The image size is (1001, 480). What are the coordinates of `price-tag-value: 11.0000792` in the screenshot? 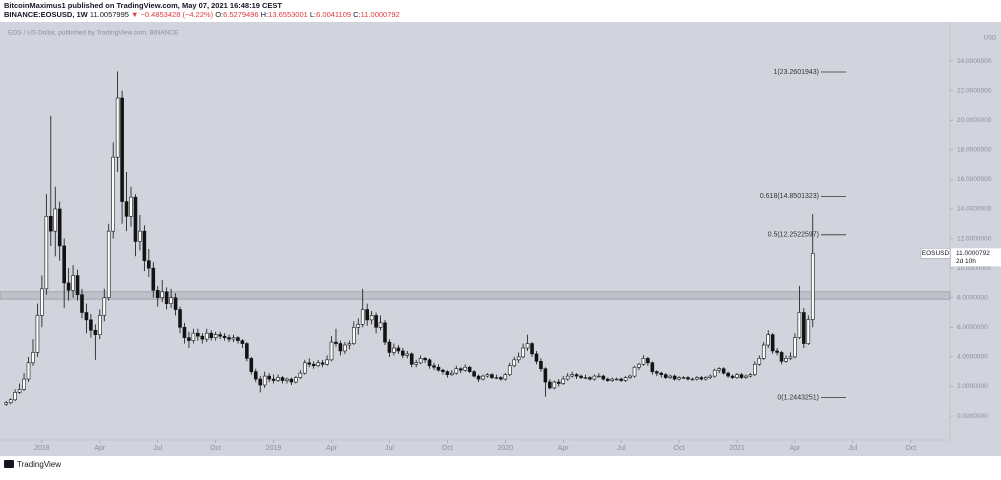 It's located at (973, 253).